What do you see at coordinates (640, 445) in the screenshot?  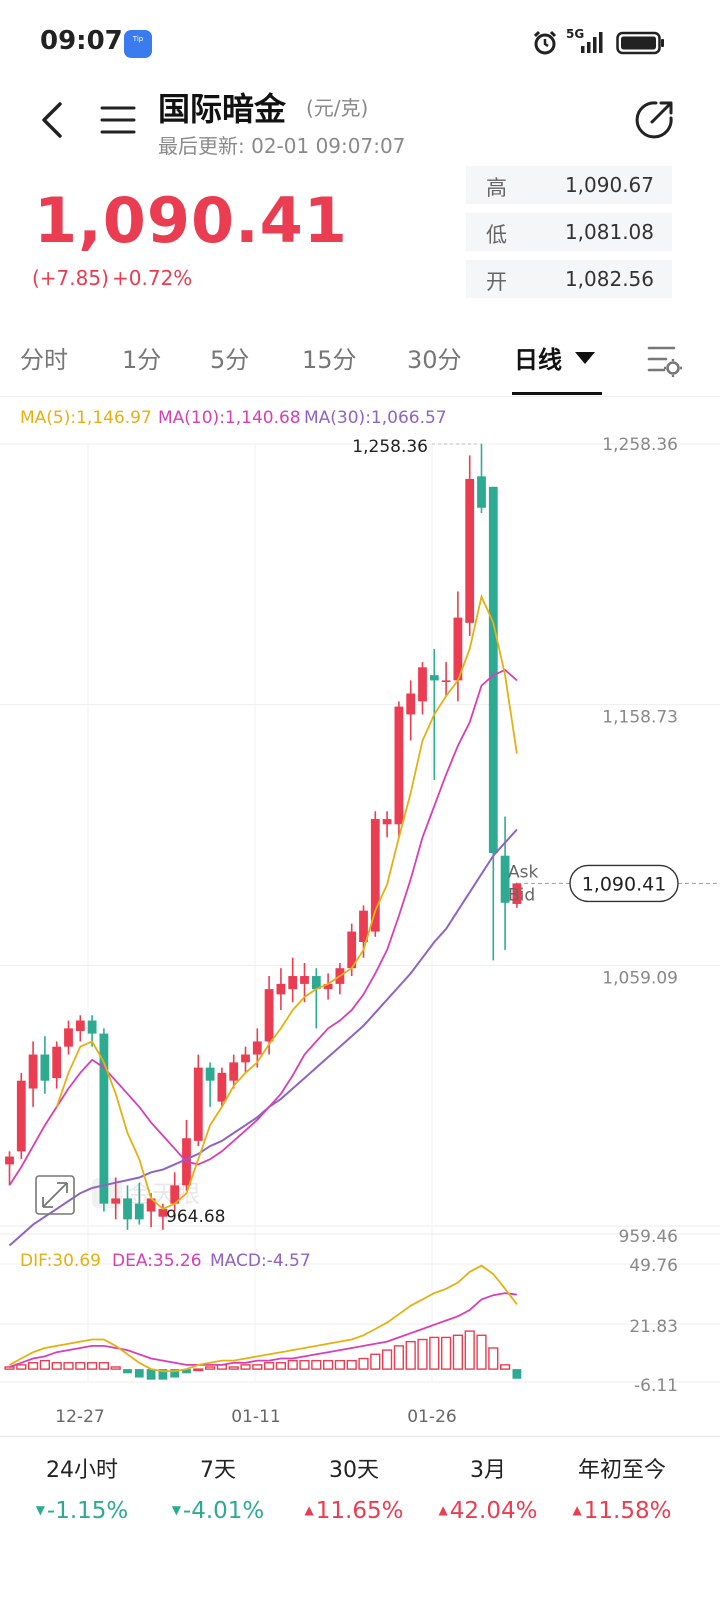 I see `price-axis-label: 1,258.36` at bounding box center [640, 445].